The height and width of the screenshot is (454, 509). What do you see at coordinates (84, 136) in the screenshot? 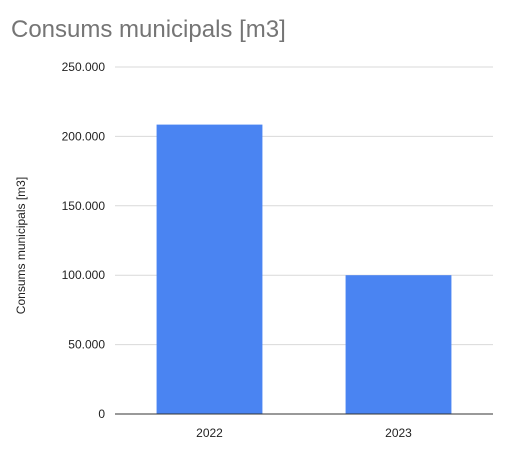
I see `y-tick-label: 200.000` at bounding box center [84, 136].